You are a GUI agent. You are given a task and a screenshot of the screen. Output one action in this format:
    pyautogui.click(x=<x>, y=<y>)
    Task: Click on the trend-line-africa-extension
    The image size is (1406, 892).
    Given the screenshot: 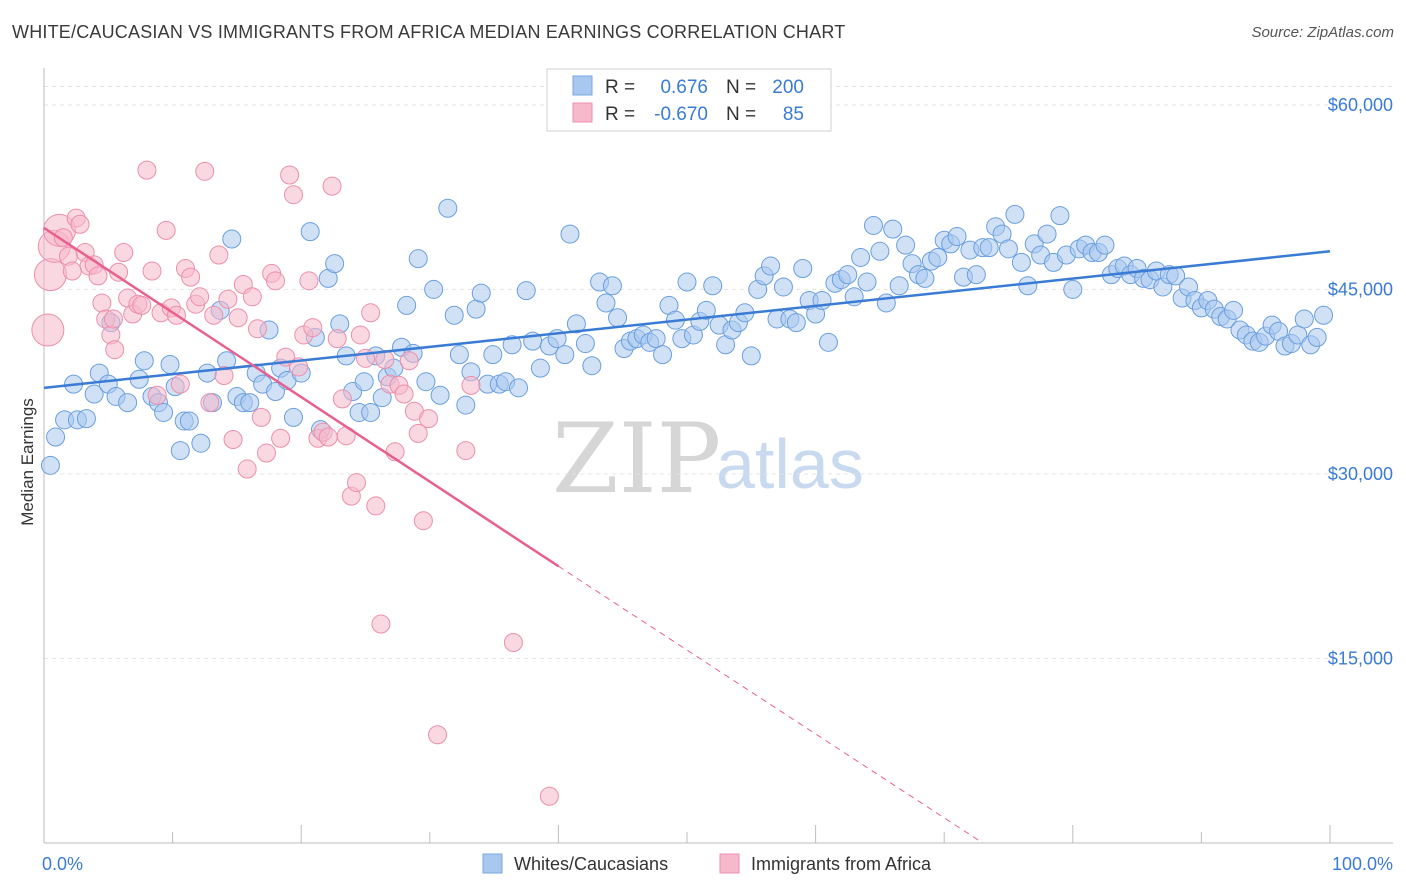 What is the action you would take?
    pyautogui.click(x=771, y=704)
    